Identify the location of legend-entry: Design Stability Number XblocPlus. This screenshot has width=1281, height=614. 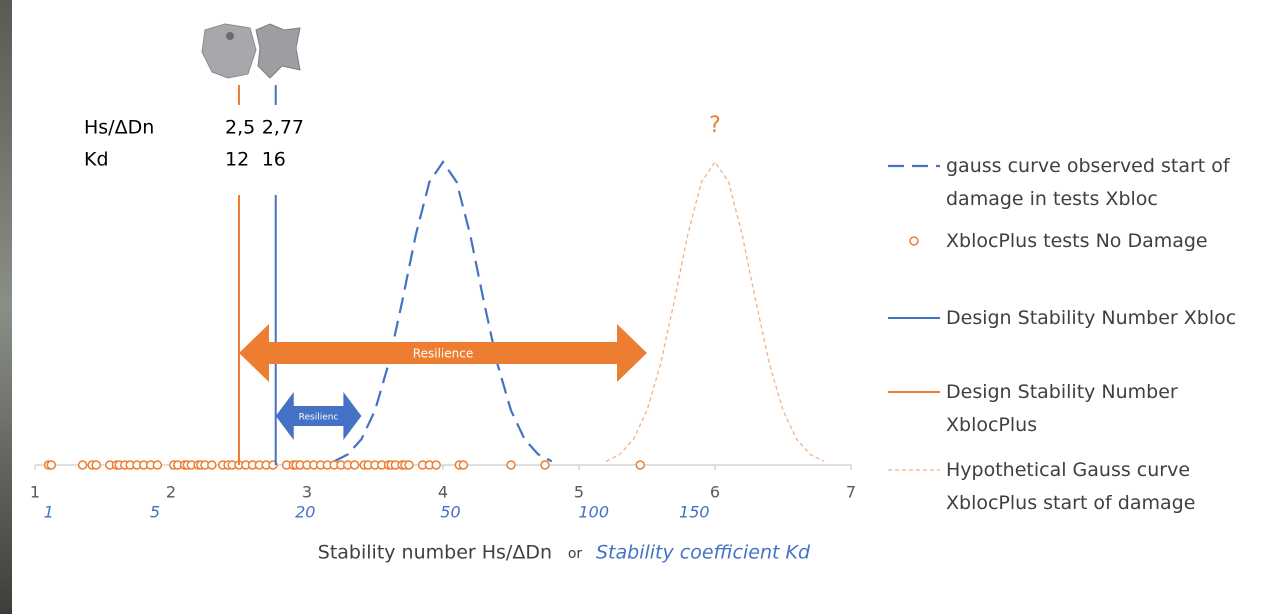
(1062, 408).